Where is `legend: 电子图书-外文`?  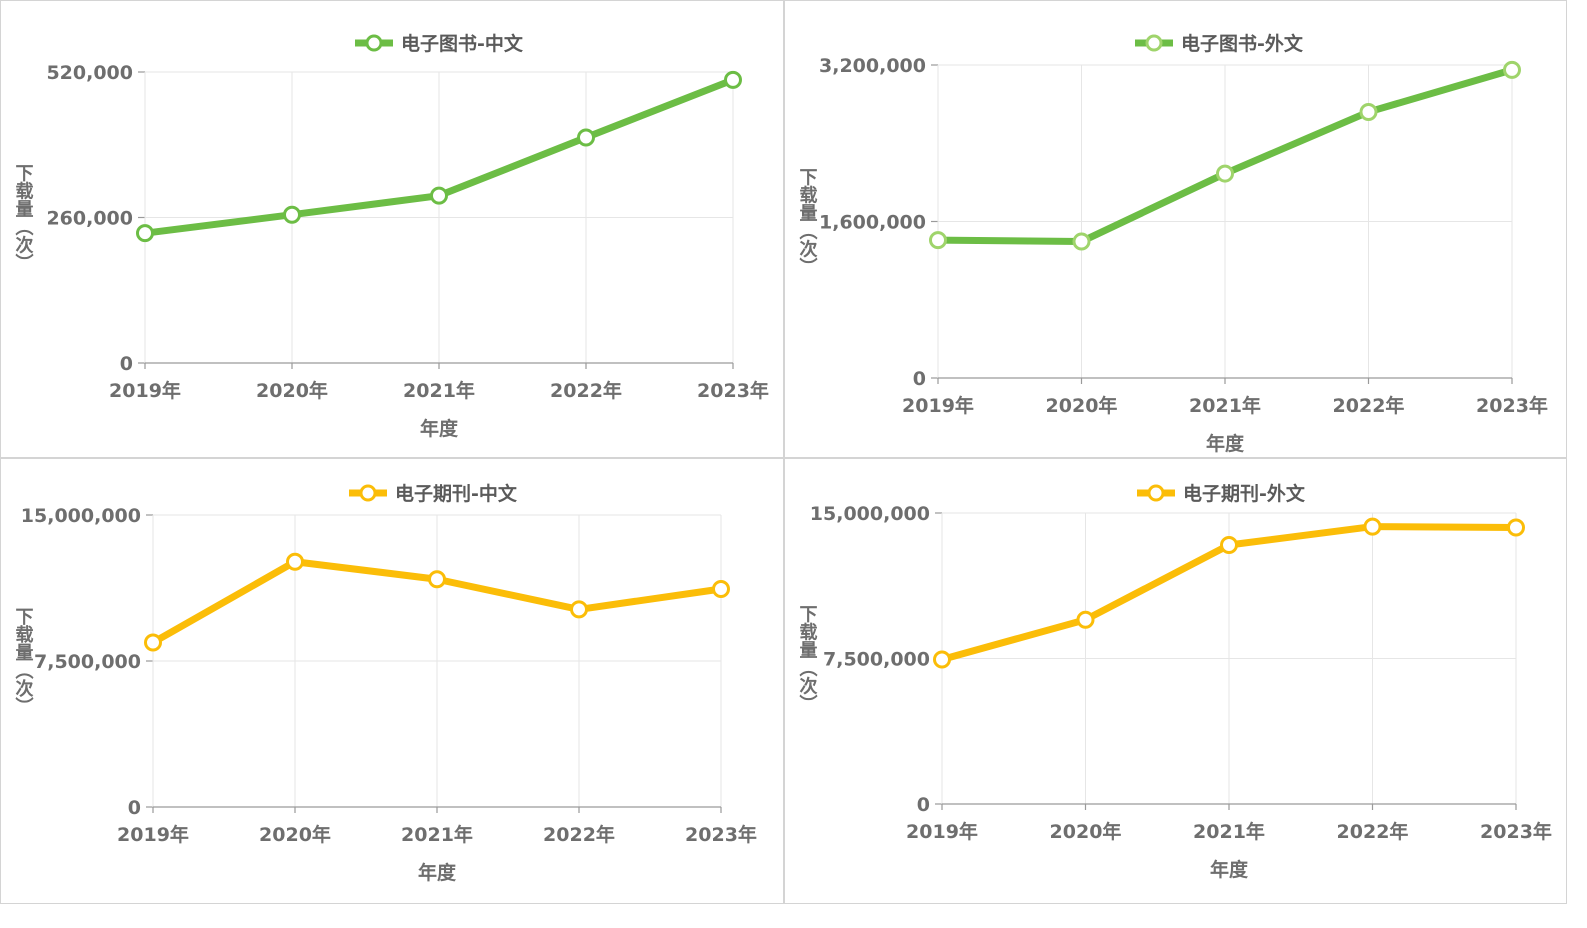 legend: 电子图书-外文 is located at coordinates (1219, 43).